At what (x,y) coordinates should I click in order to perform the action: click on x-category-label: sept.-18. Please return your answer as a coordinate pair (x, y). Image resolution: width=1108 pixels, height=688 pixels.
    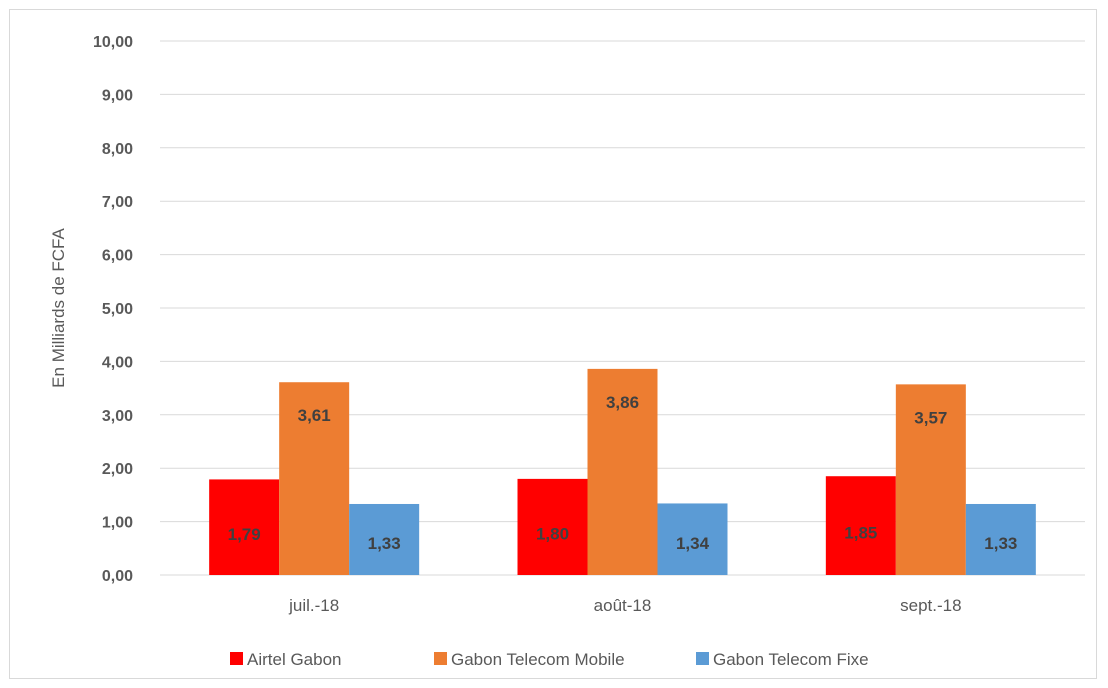
    Looking at the image, I should click on (930, 605).